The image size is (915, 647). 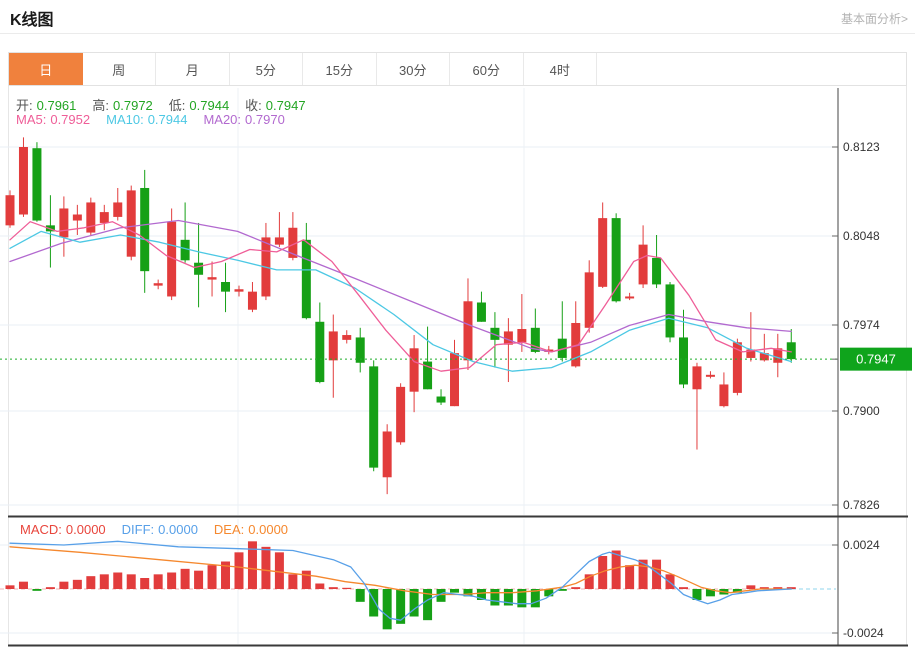 What do you see at coordinates (199, 105) in the screenshot?
I see `ohlc-legend-item: 低: 0.7944` at bounding box center [199, 105].